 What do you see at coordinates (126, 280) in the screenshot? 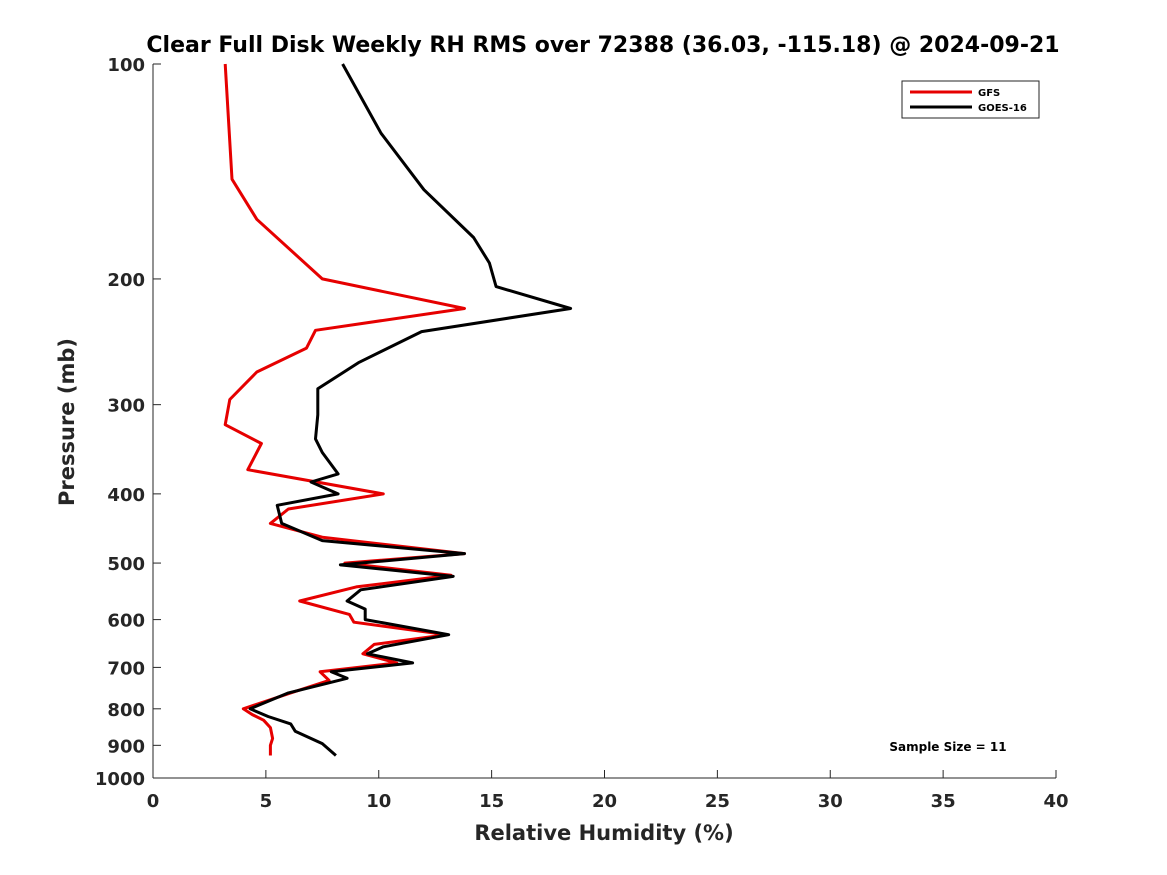
I see `y-tick-label: 200` at bounding box center [126, 280].